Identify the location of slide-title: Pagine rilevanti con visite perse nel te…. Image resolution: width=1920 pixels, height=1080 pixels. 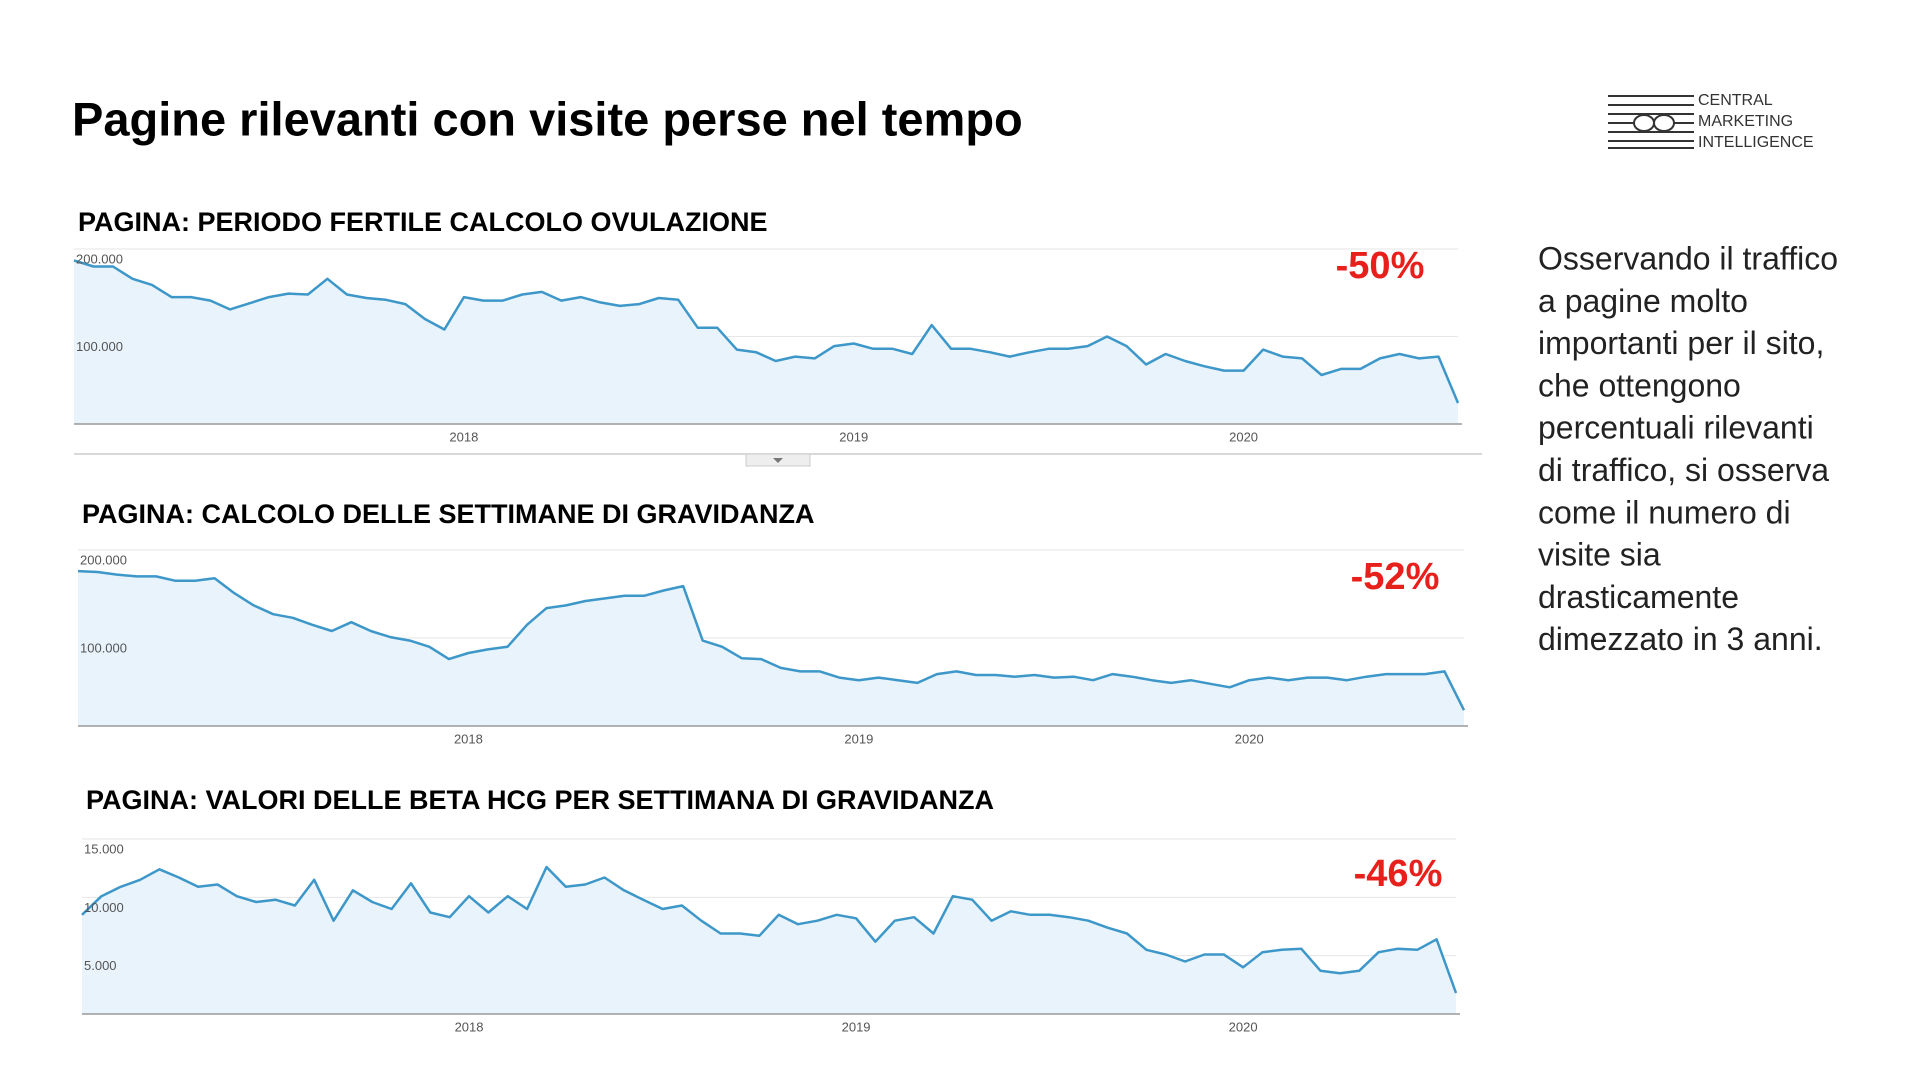
(547, 118).